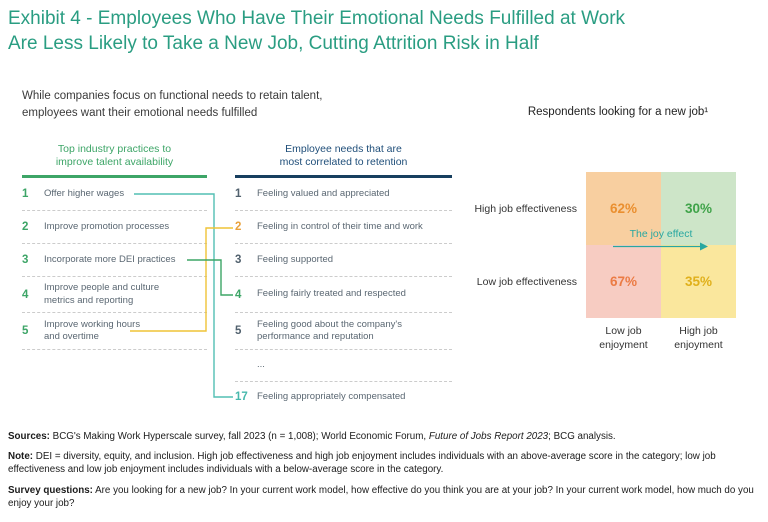  Describe the element at coordinates (623, 208) in the screenshot. I see `matrix-cell-high-eff-low-joy: 62%` at that location.